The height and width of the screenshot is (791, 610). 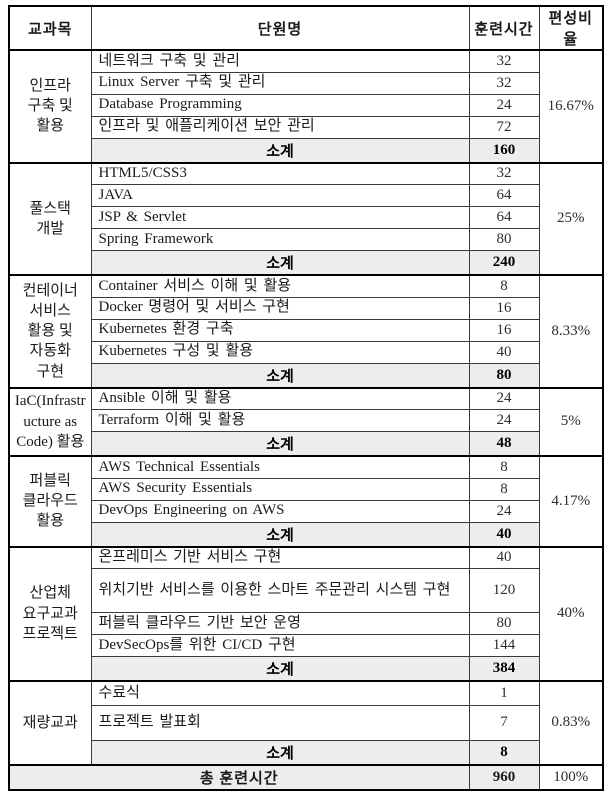 I want to click on subtotal-hours-cell: 40, so click(x=504, y=534).